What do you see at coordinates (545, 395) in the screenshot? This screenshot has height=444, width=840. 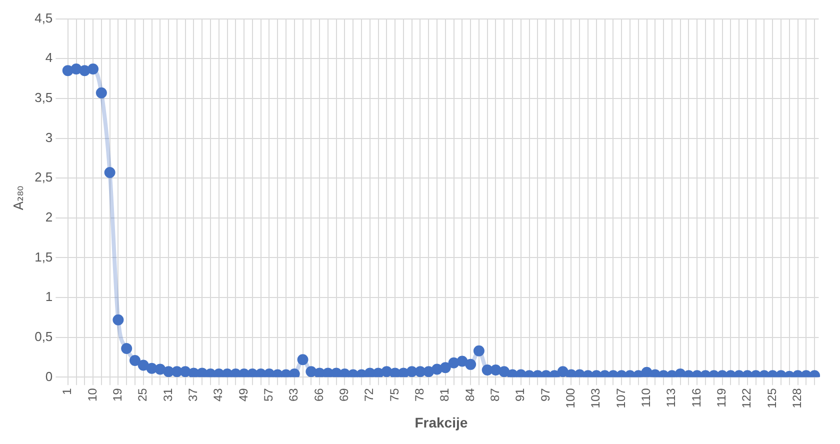 I see `x-tick-label: 97` at bounding box center [545, 395].